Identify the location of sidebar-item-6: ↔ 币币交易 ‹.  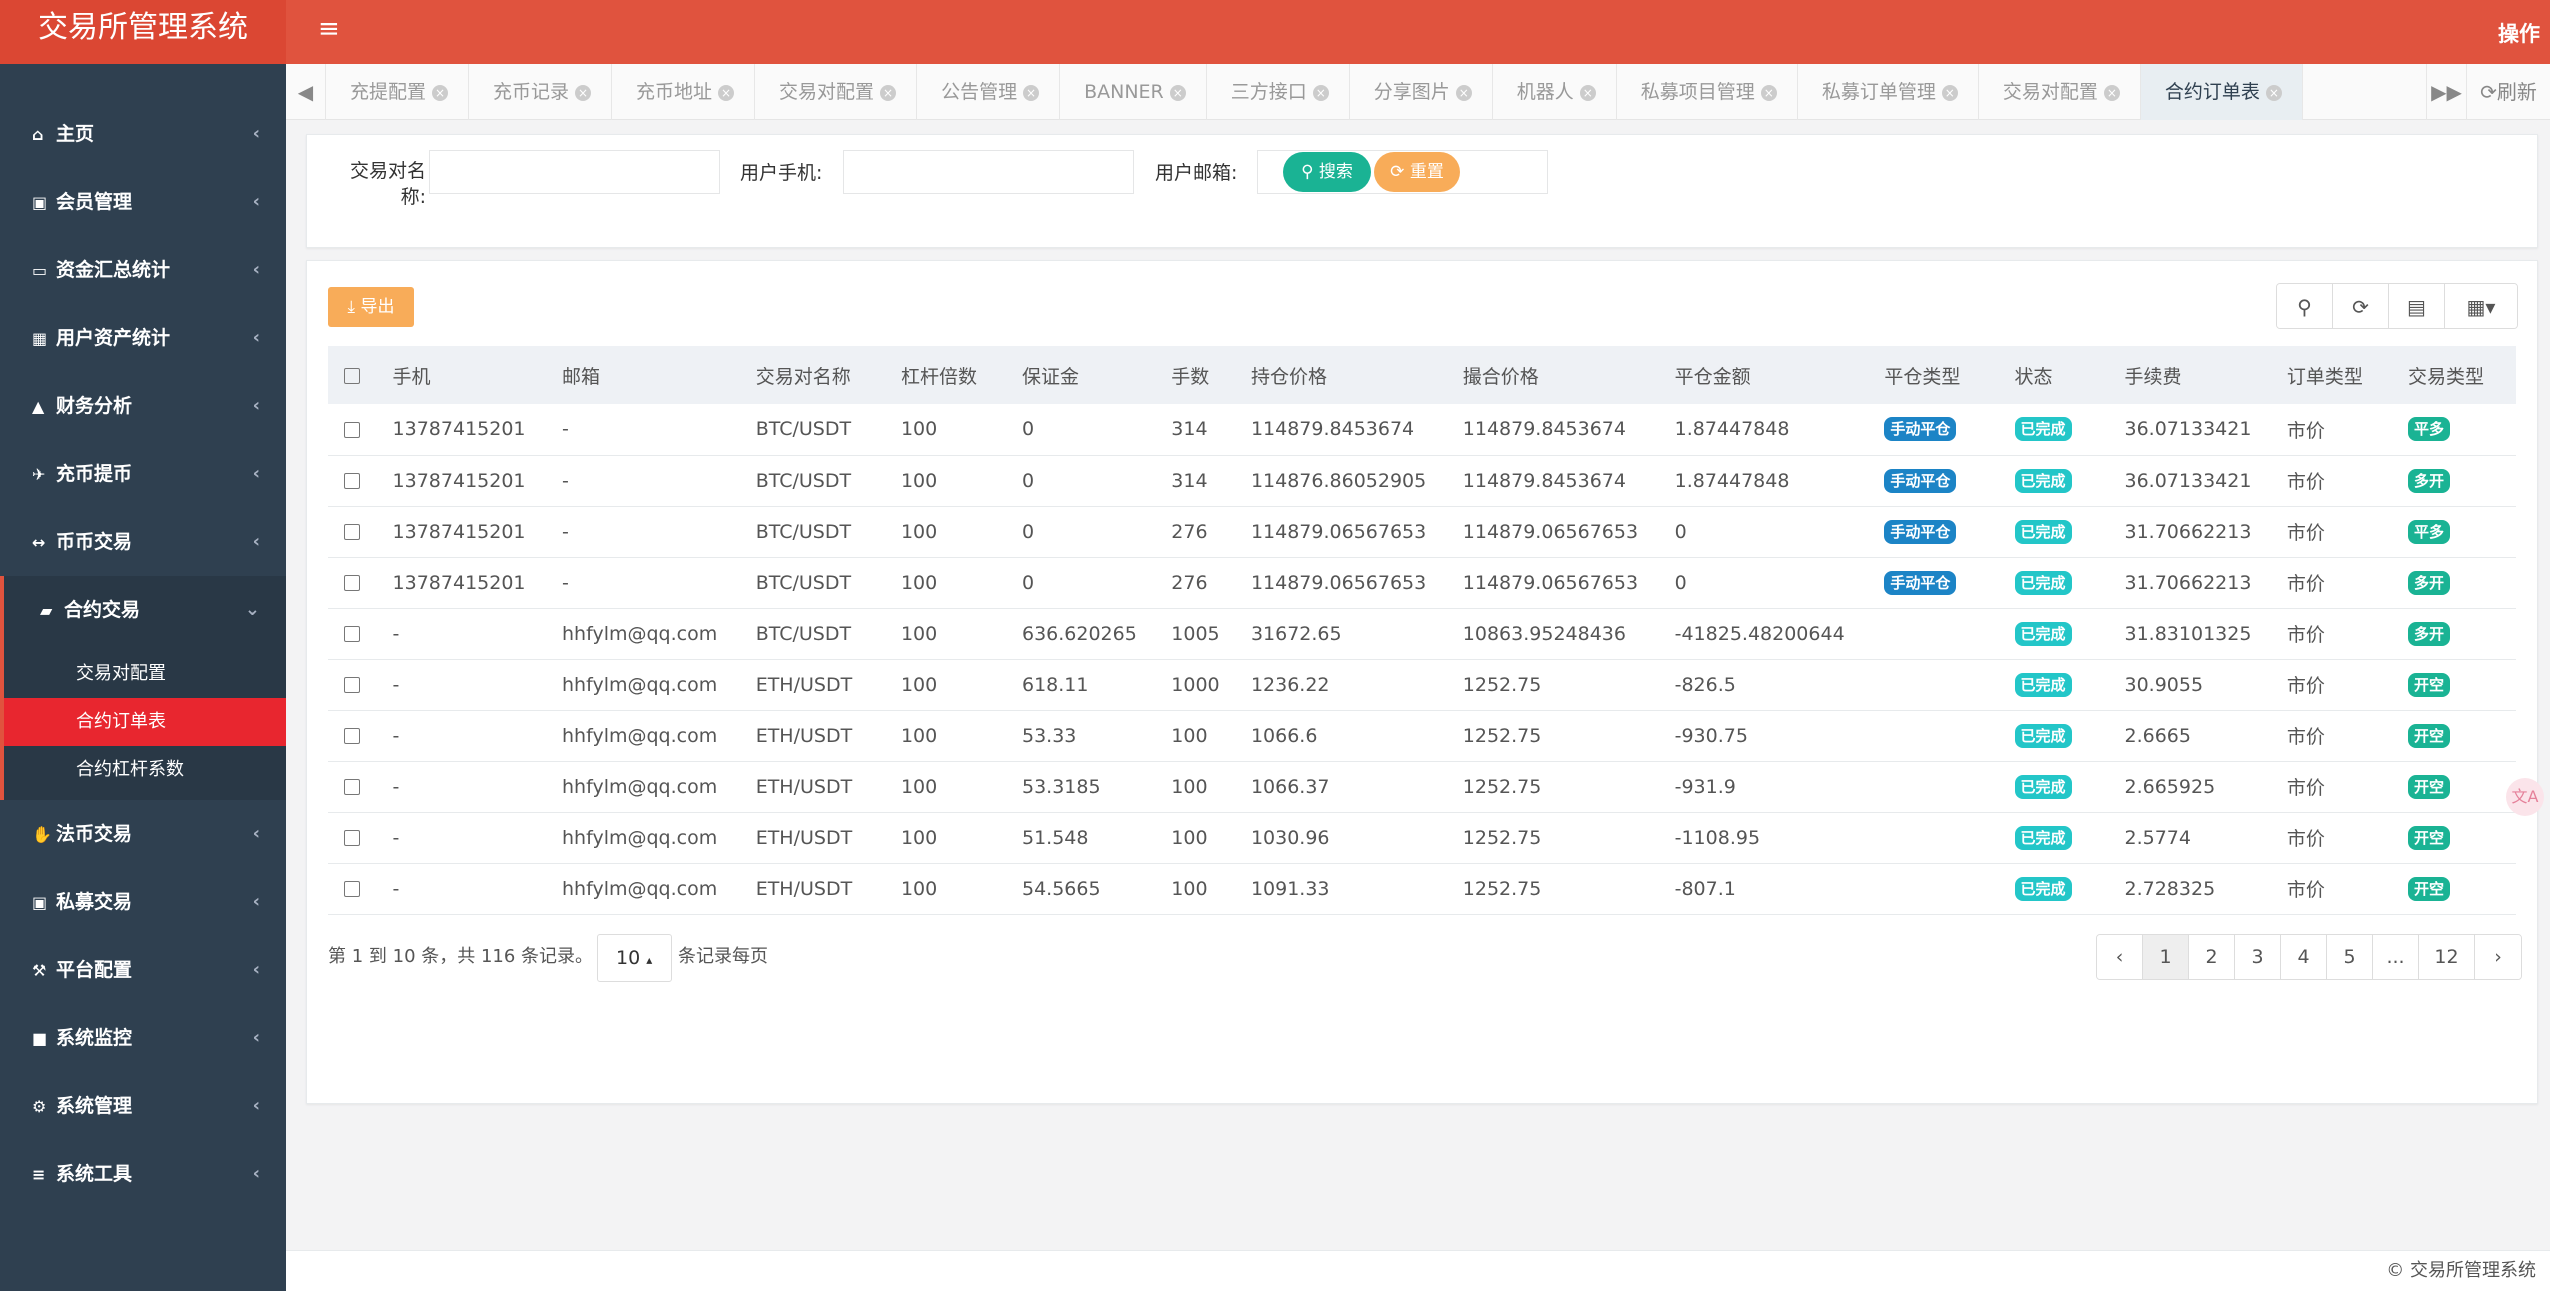
(143, 542).